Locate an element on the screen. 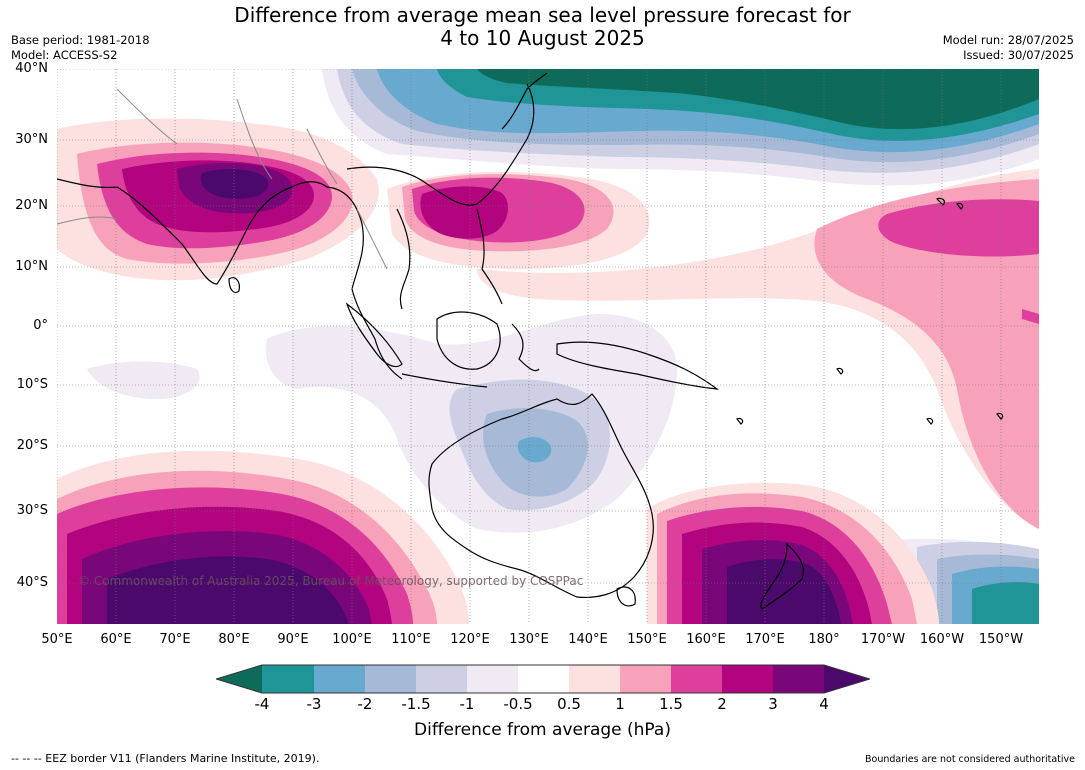  coast-sumatra is located at coordinates (374, 335).